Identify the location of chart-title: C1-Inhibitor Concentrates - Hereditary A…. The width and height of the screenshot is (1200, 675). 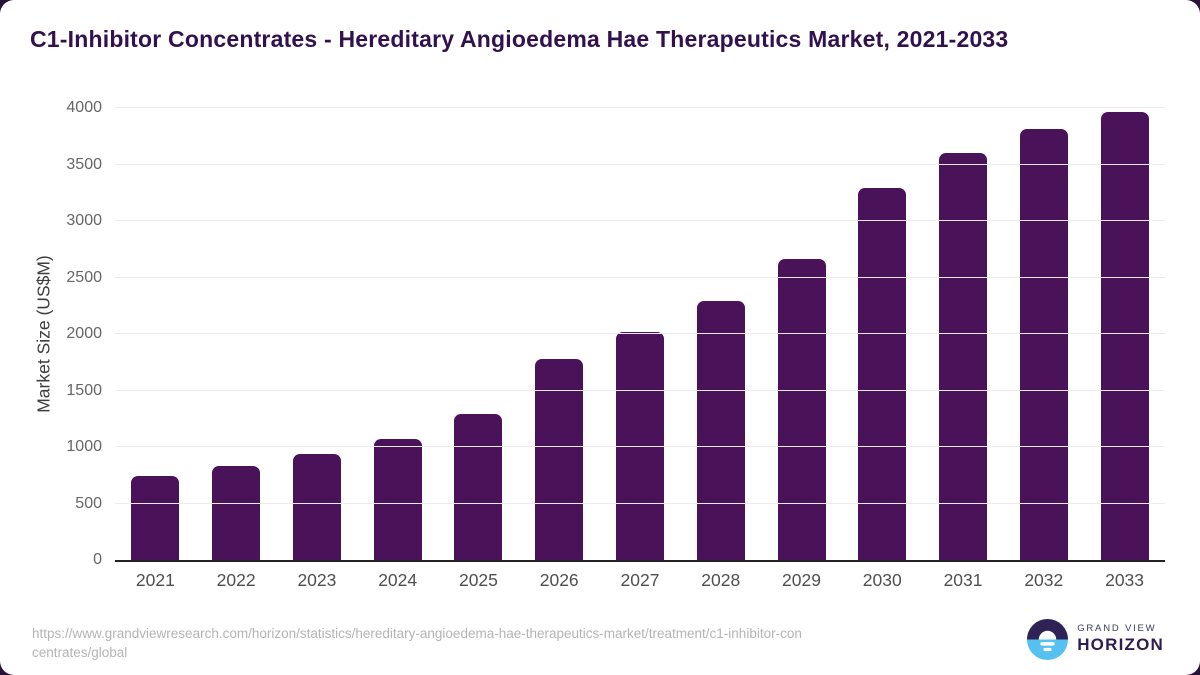
(519, 39).